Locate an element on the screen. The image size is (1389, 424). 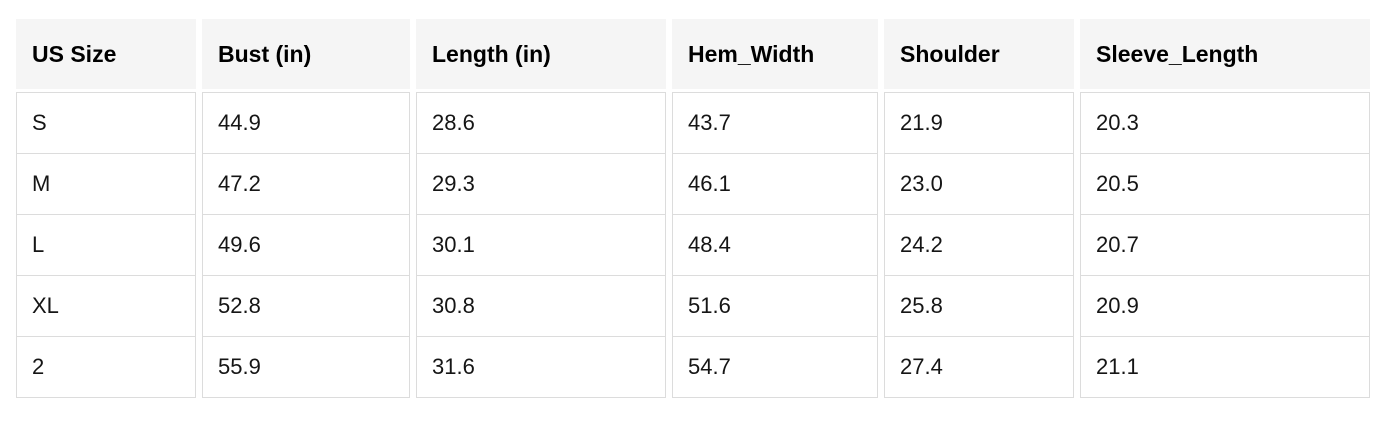
cell-size: XL is located at coordinates (106, 306).